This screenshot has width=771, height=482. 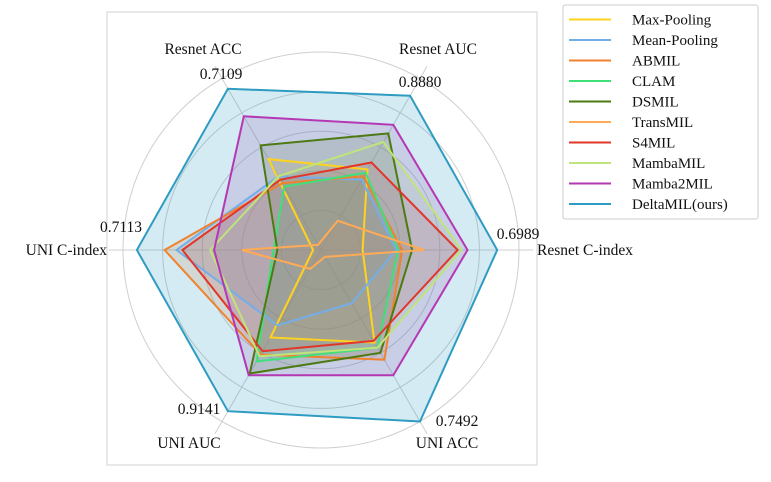 I want to click on legend-label: DeltaMIL(ours), so click(x=680, y=205).